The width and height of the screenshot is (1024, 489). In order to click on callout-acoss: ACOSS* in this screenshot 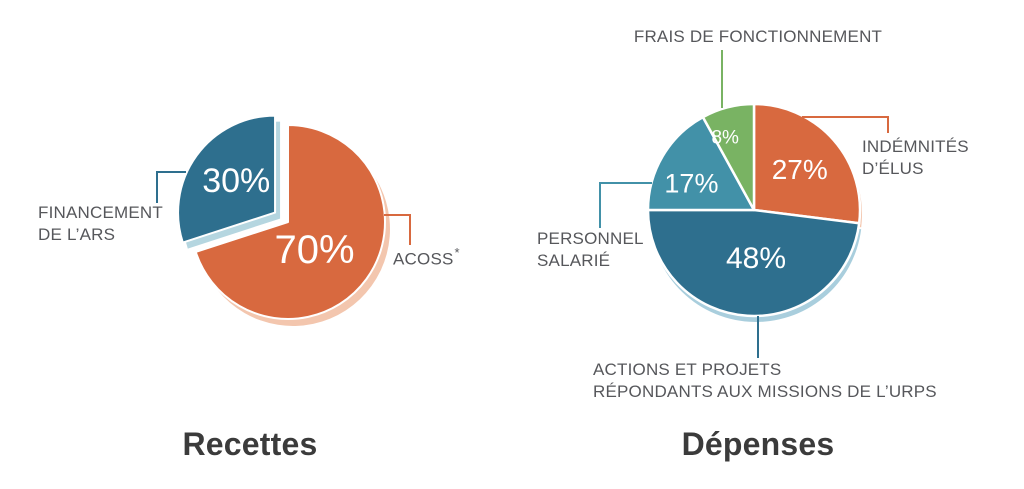, I will do `click(426, 258)`.